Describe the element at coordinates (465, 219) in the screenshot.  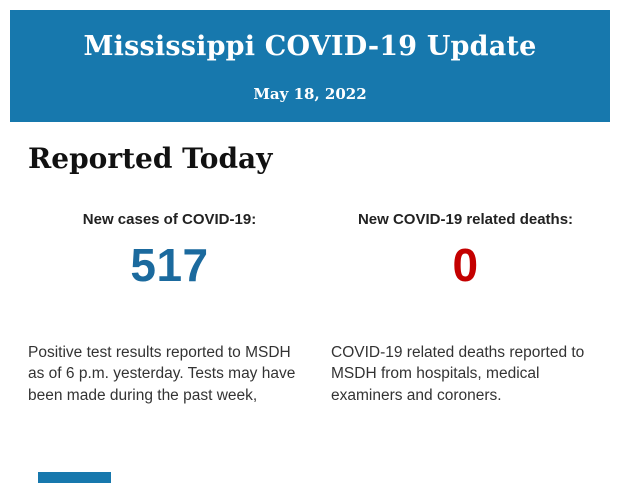
I see `new-deaths-label: New COVID-19 related deaths:` at that location.